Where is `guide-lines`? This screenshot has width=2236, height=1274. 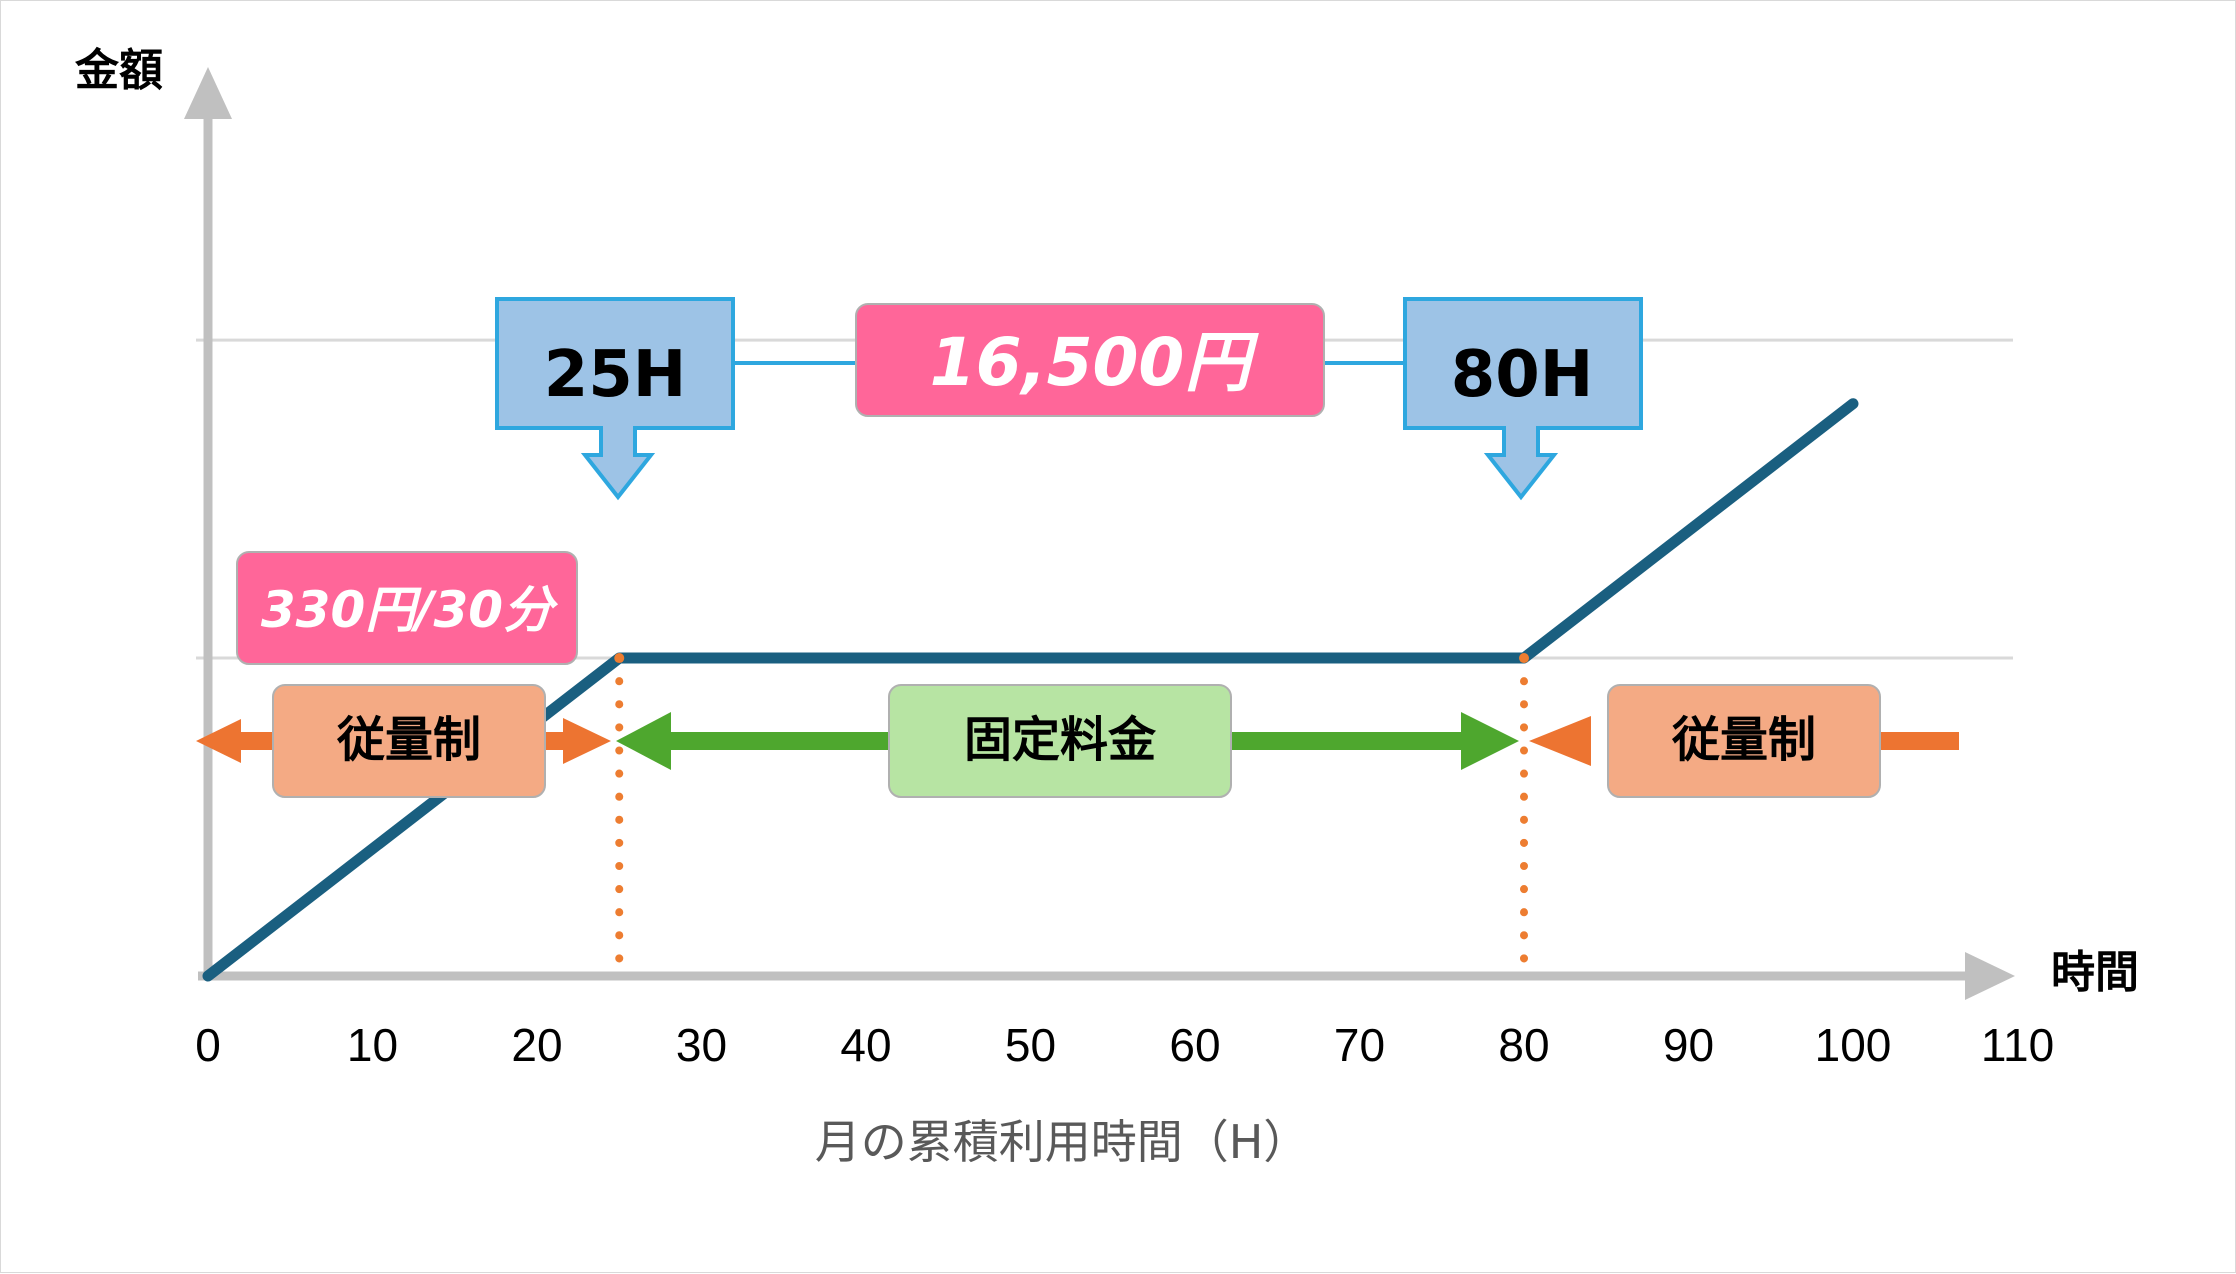 guide-lines is located at coordinates (1071, 817).